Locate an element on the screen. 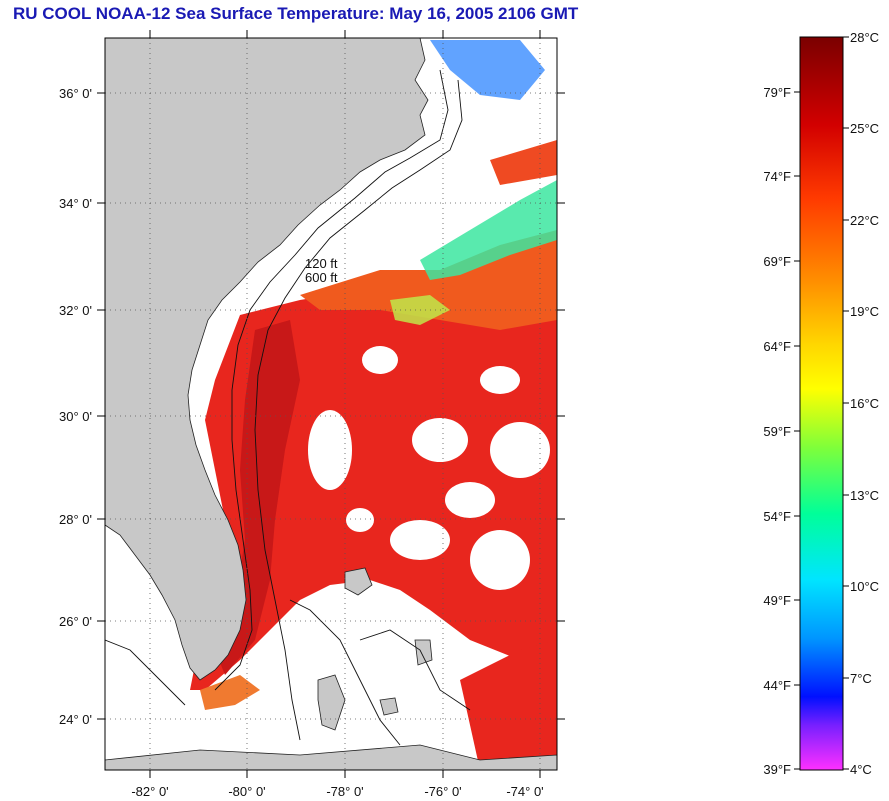 This screenshot has width=889, height=801. colorbar-label-c: 19°C is located at coordinates (864, 311).